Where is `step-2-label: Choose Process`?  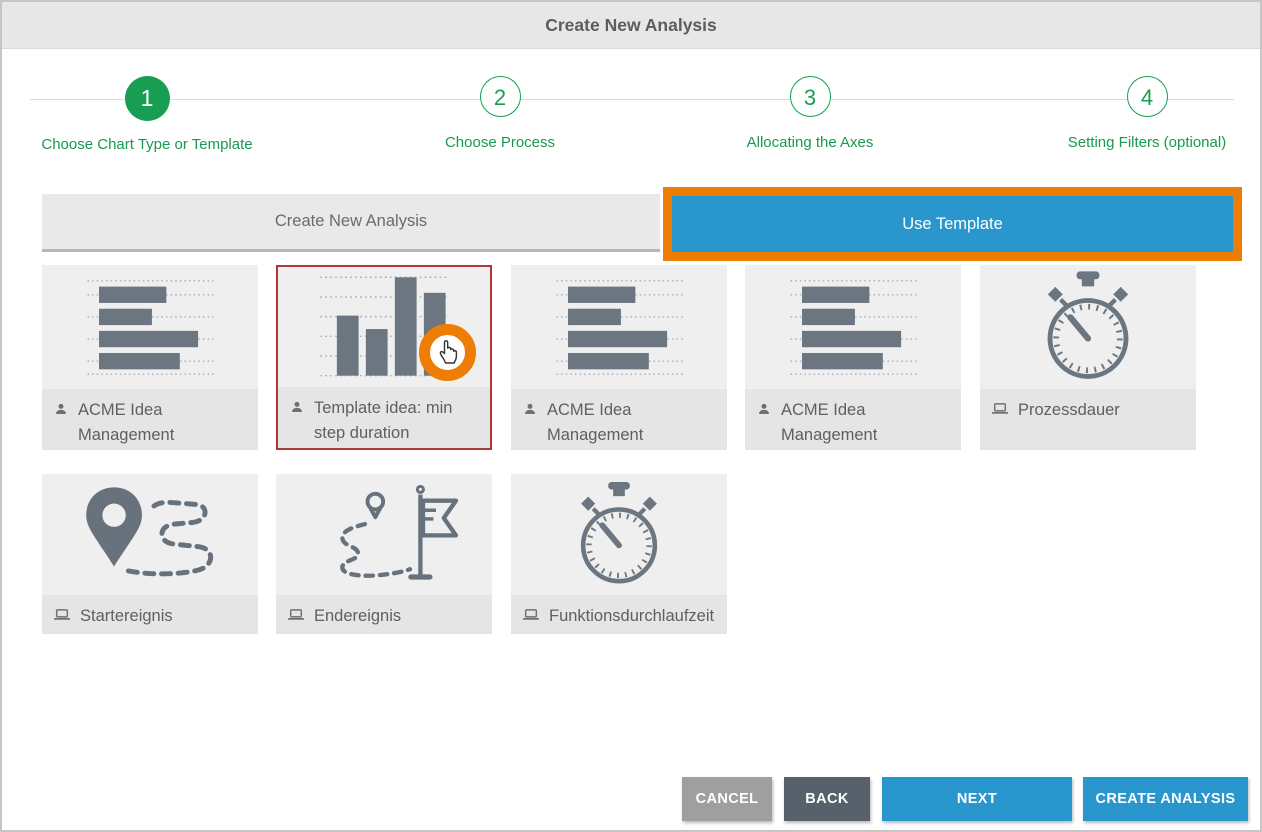 step-2-label: Choose Process is located at coordinates (500, 142).